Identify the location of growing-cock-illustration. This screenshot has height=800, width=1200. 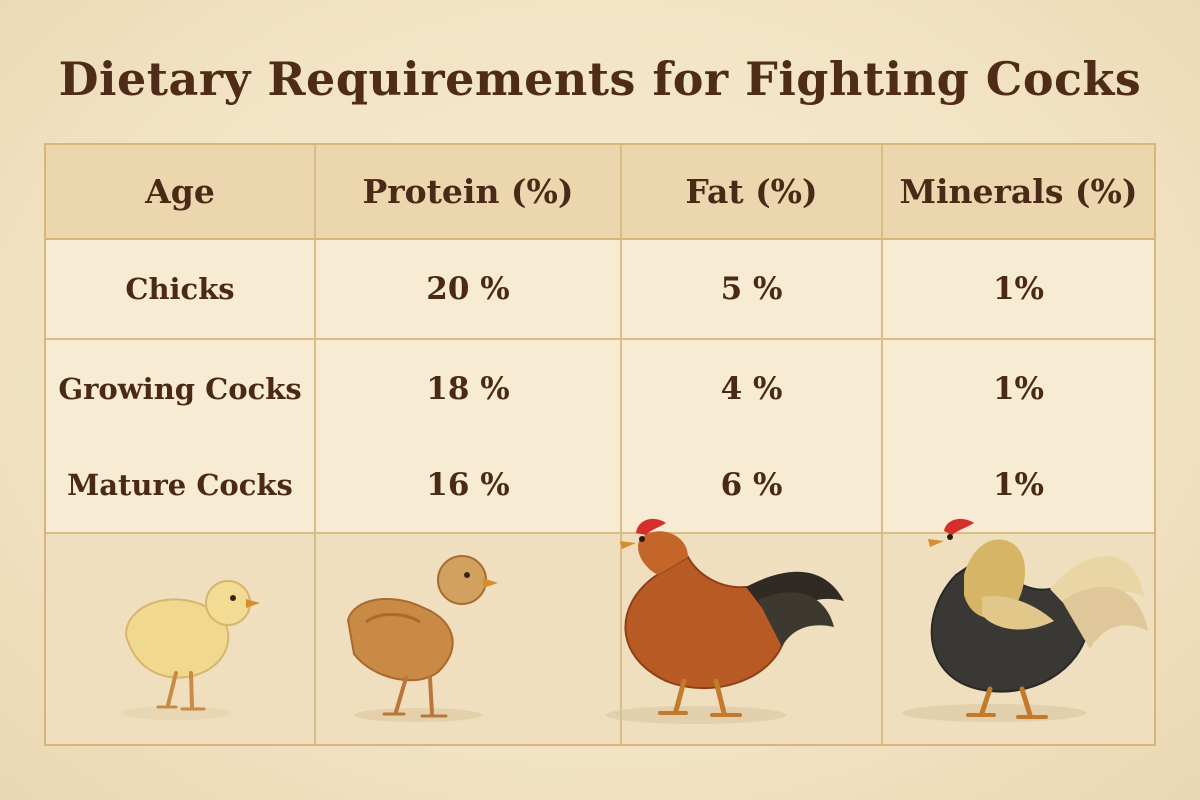
(422, 638).